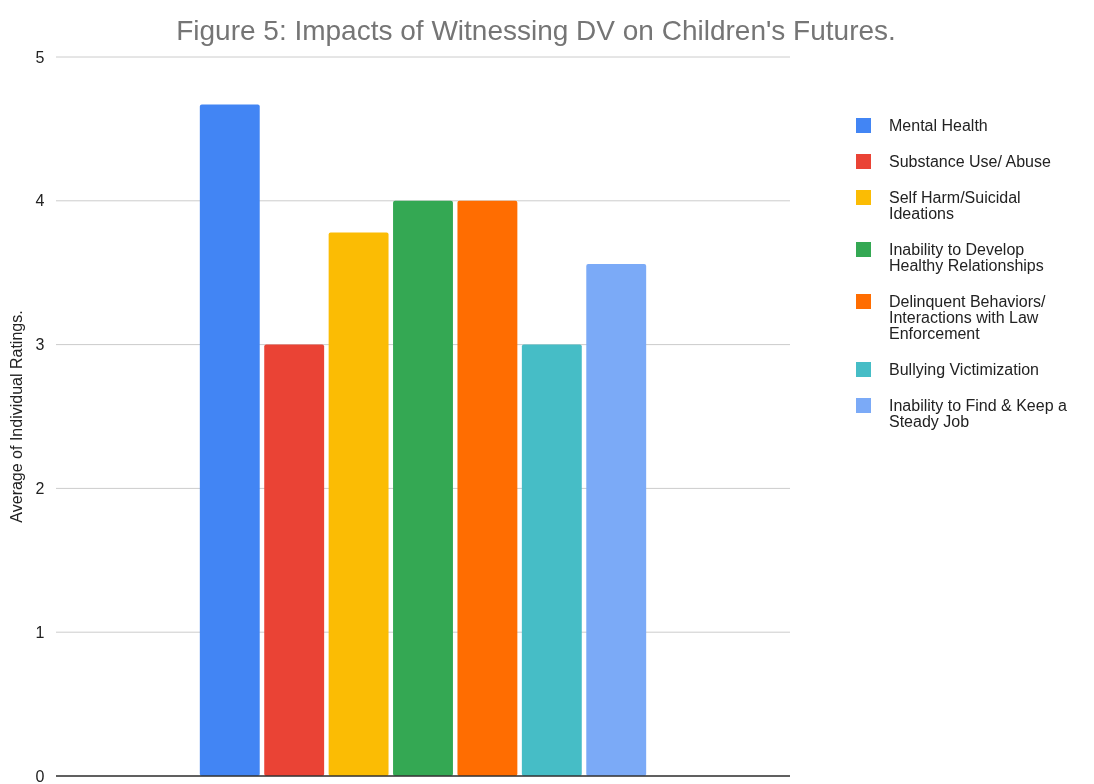  Describe the element at coordinates (978, 413) in the screenshot. I see `legend-label: Inability to Find & Keep a Steady Job` at that location.